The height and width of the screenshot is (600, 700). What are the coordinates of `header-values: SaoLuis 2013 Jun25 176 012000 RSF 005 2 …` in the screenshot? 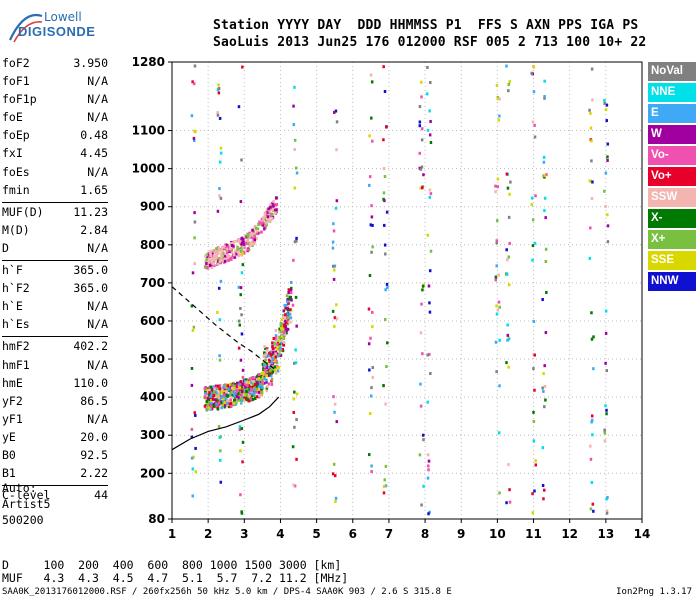 It's located at (430, 42).